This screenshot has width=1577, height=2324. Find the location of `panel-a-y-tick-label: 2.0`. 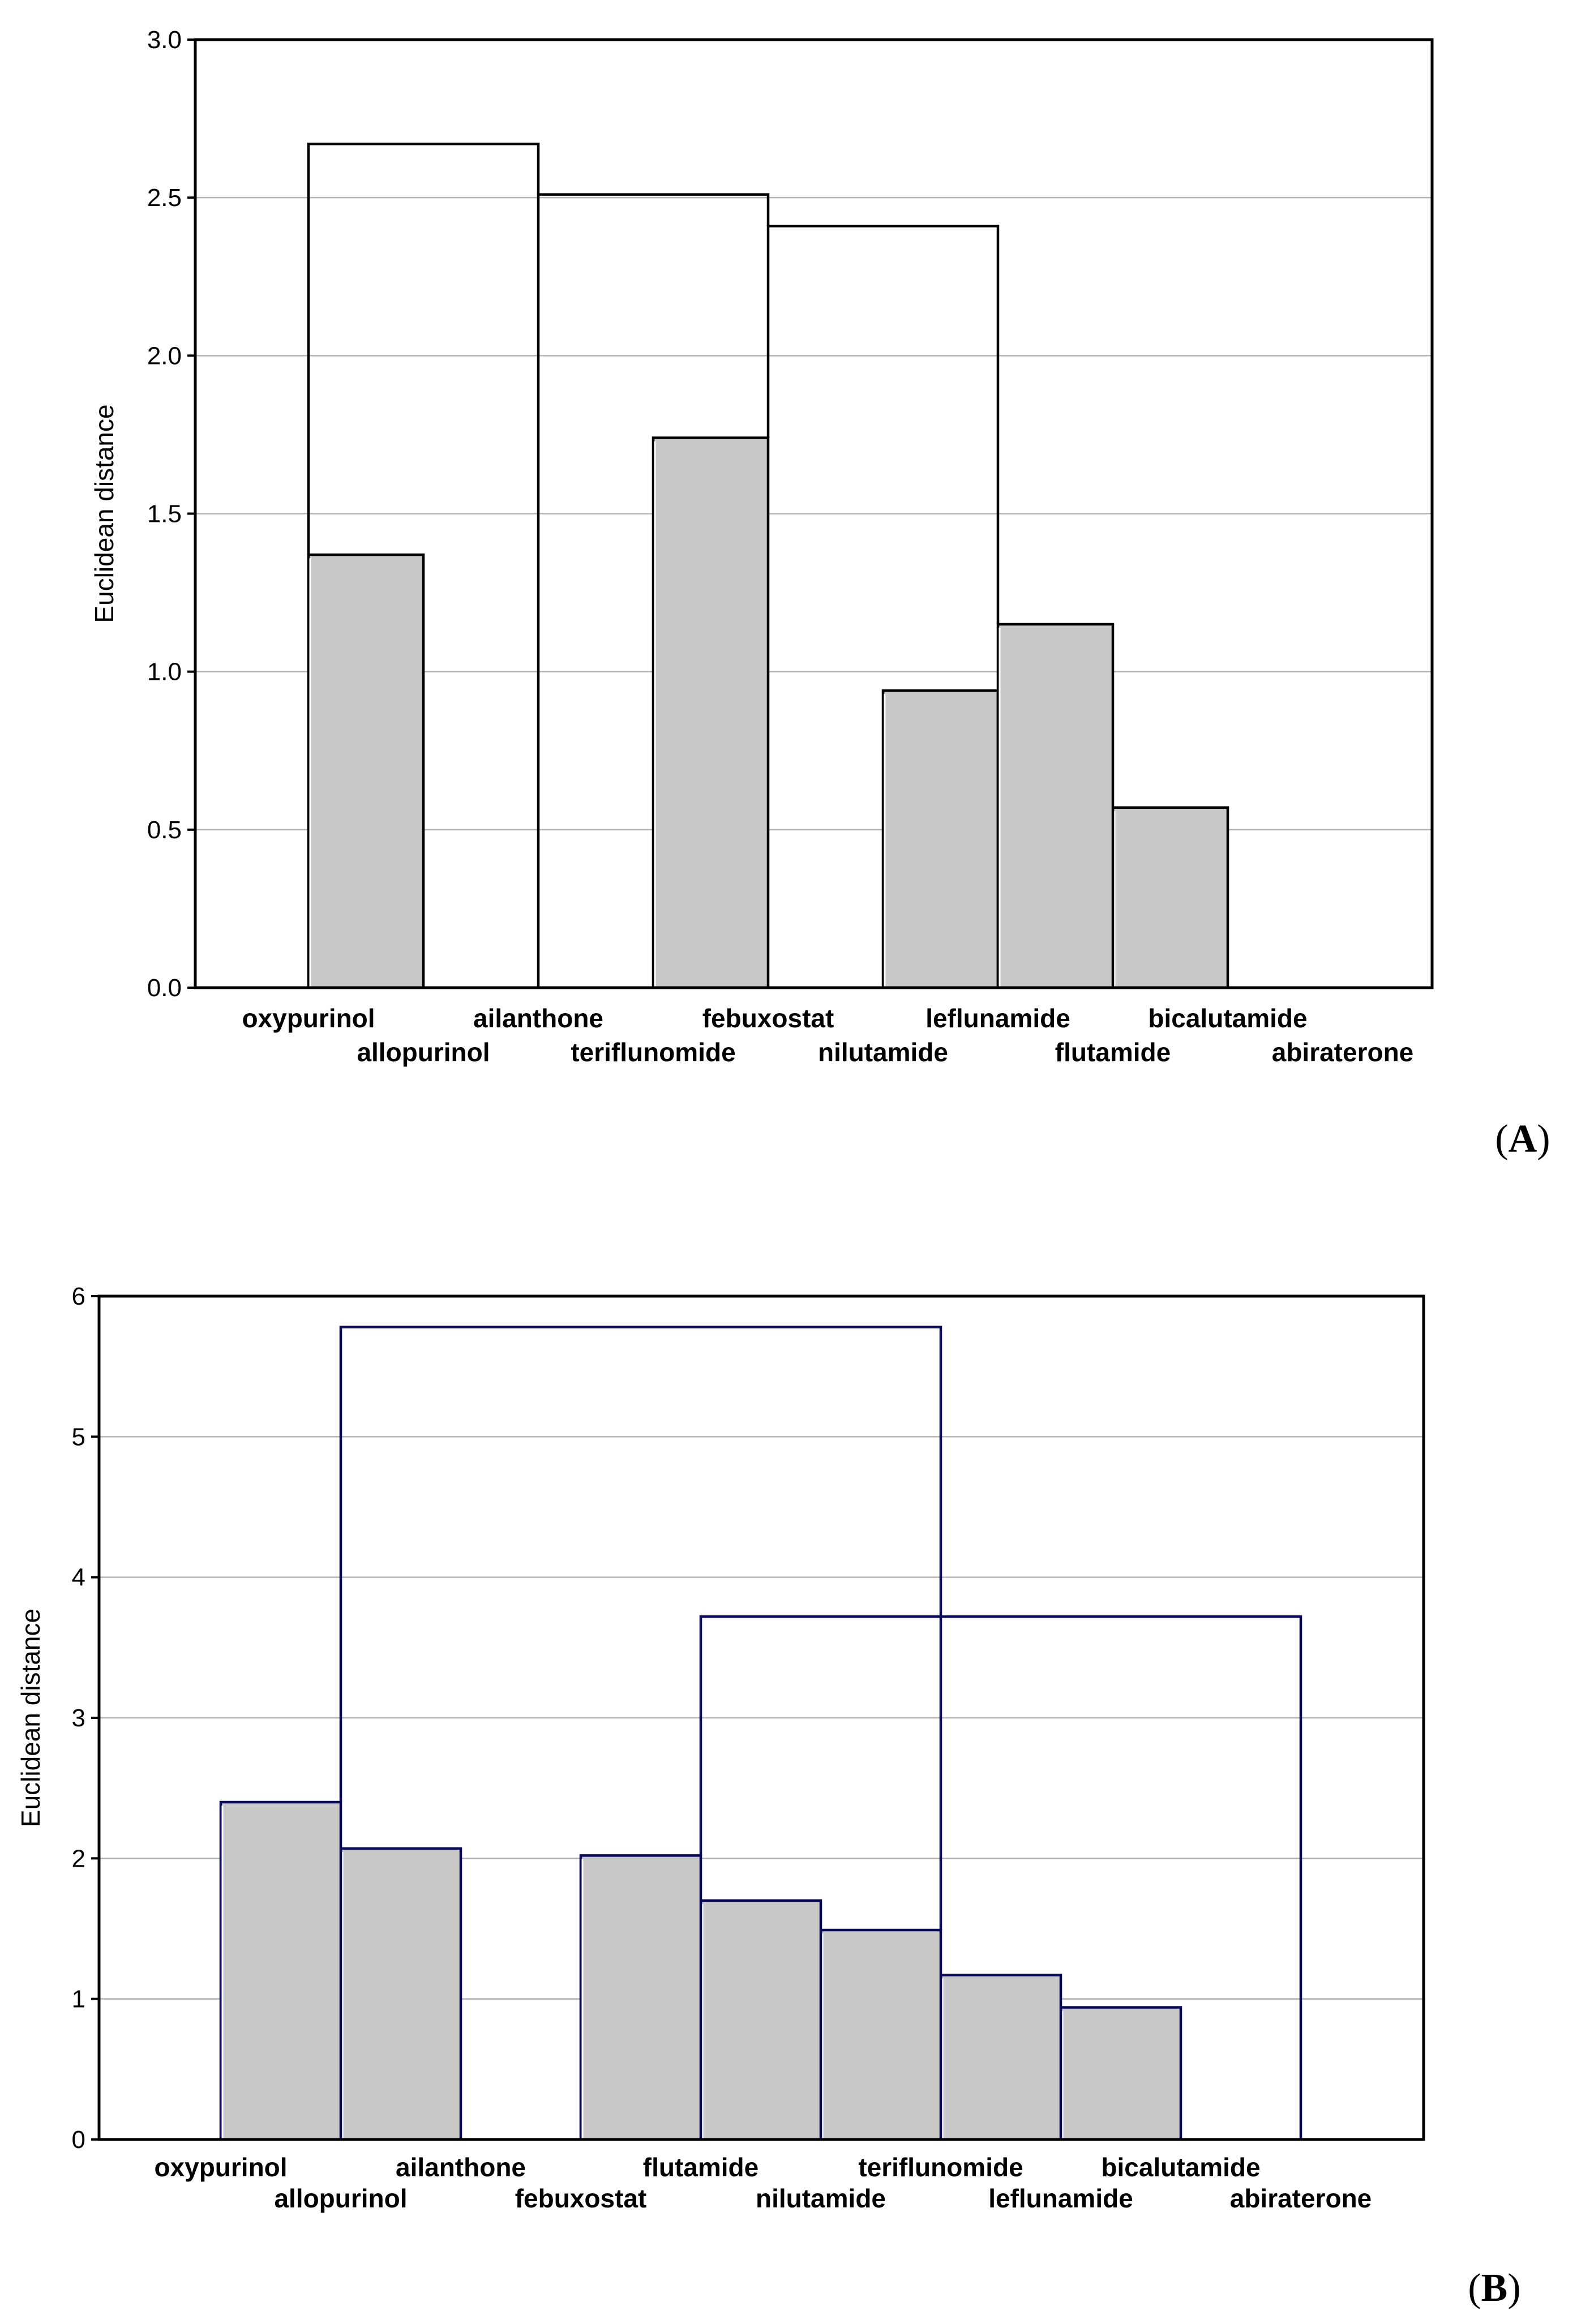

panel-a-y-tick-label: 2.0 is located at coordinates (165, 356).